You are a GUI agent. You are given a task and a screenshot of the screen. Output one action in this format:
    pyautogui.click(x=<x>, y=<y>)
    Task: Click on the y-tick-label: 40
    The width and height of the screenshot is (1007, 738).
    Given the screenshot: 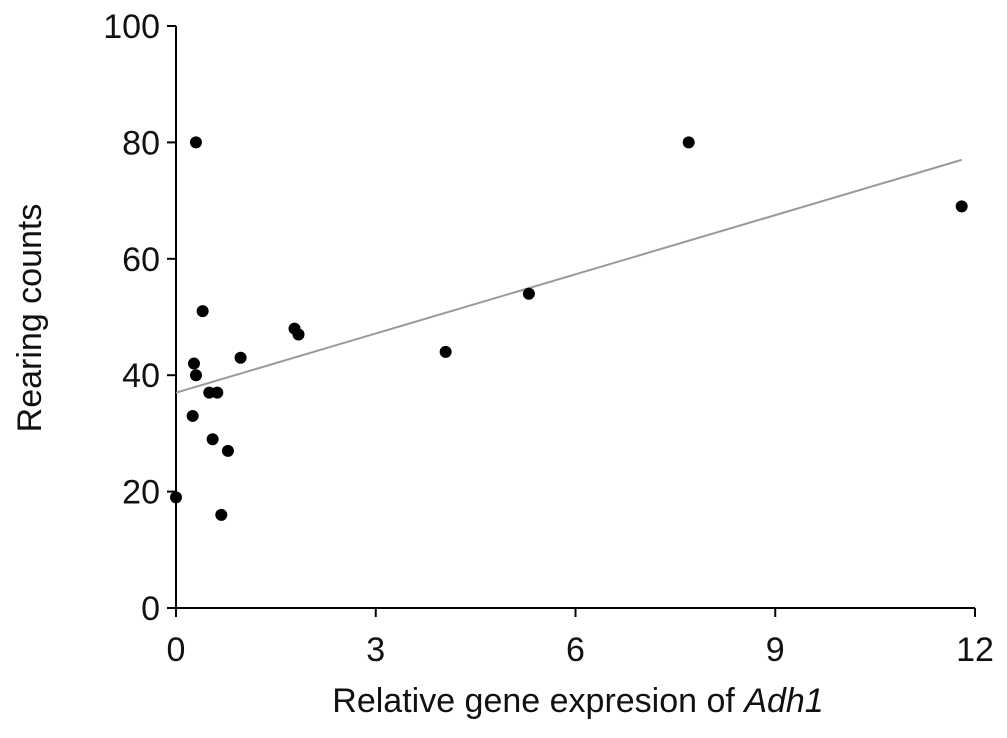 What is the action you would take?
    pyautogui.click(x=141, y=376)
    